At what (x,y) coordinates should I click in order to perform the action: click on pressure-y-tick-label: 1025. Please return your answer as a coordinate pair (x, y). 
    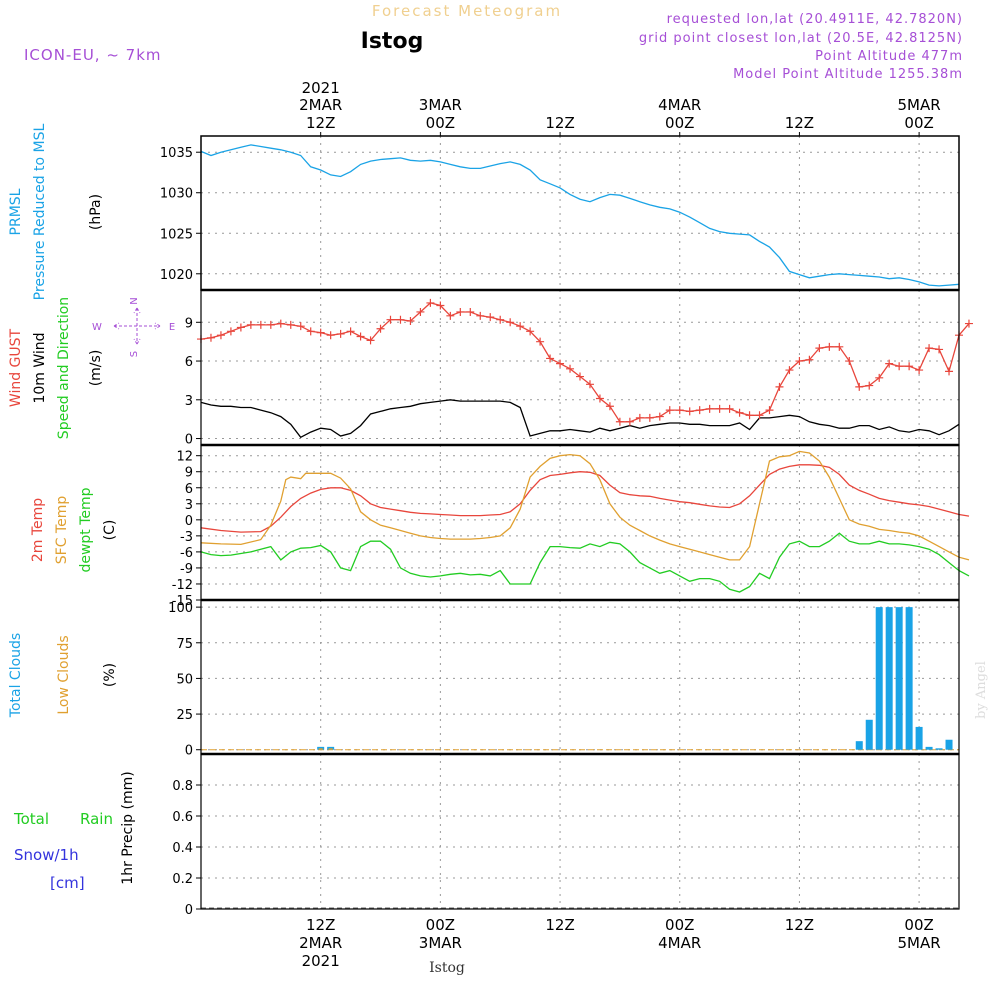
    Looking at the image, I should click on (176, 234).